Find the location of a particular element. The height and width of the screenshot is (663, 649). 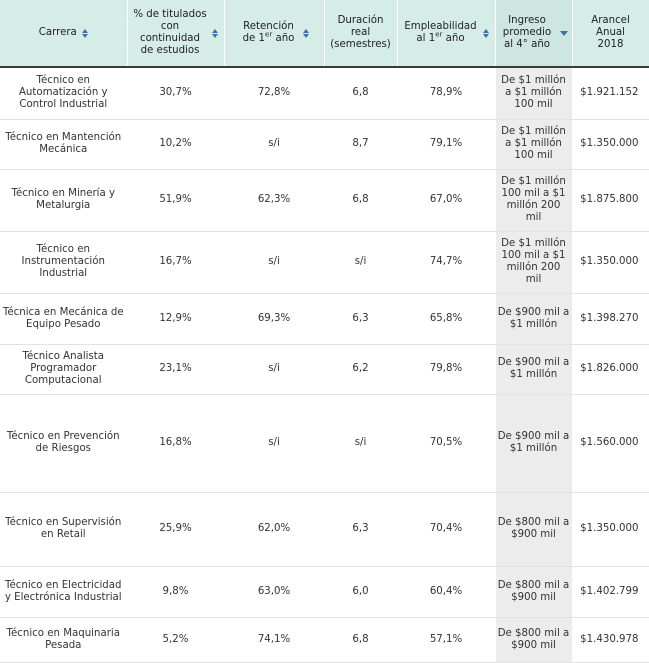

cell-empleabilidad: 70,4% is located at coordinates (446, 529).